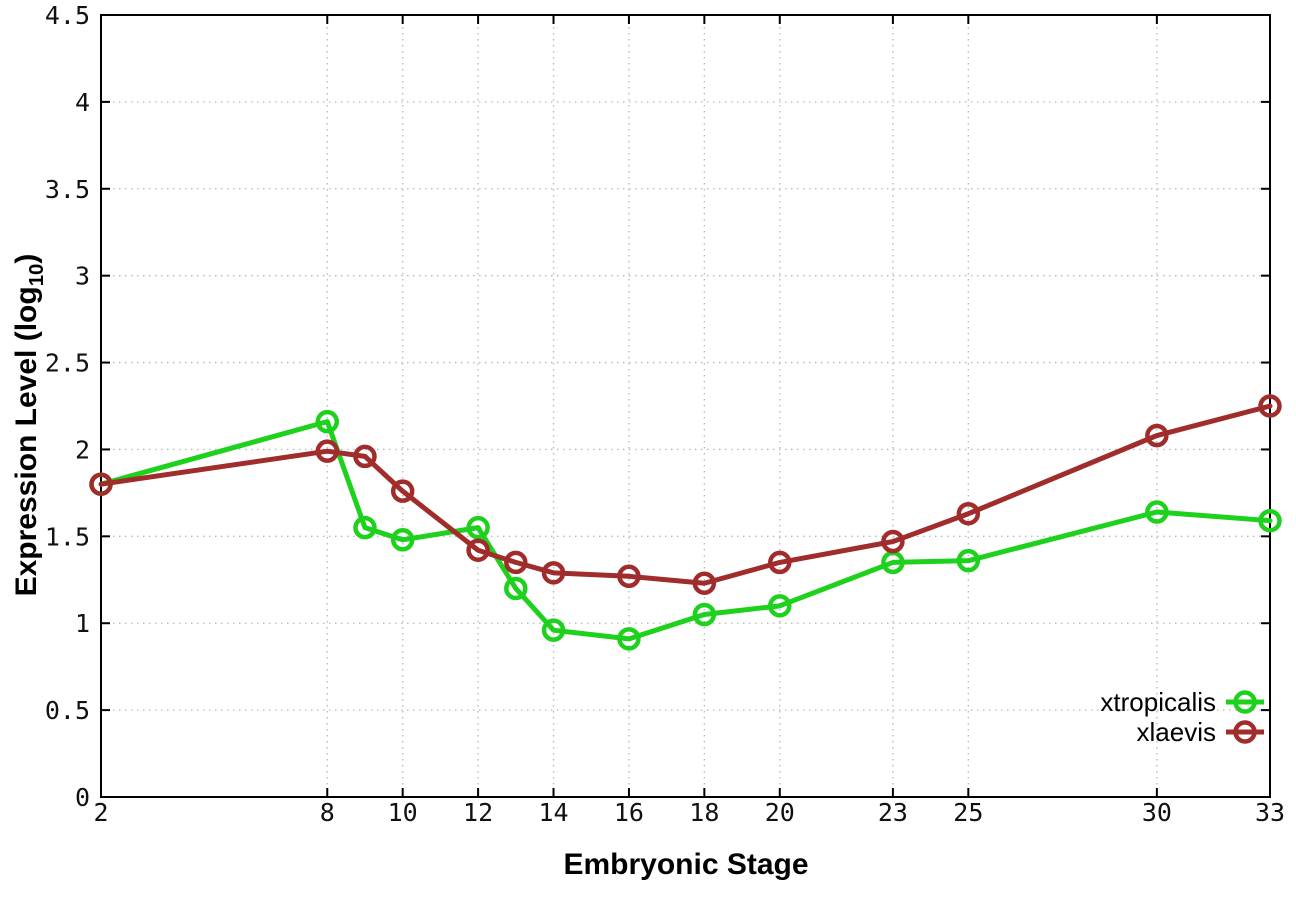 The height and width of the screenshot is (907, 1296). I want to click on y-axis-title-close: ), so click(26, 258).